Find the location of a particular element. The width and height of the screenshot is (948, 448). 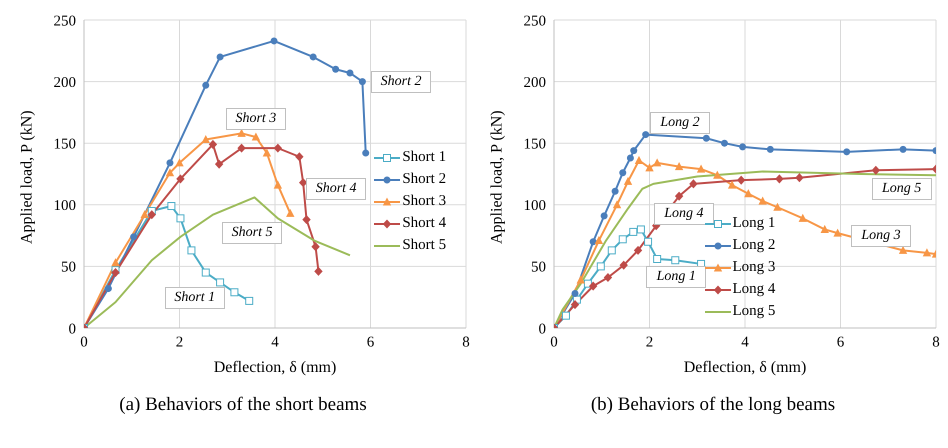

y-tick-label: 0 is located at coordinates (542, 329).